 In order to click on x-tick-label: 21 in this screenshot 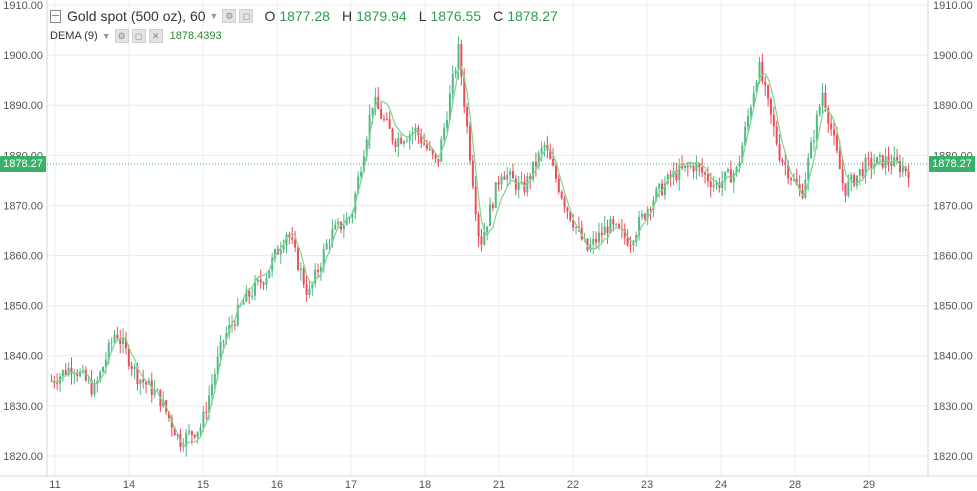, I will do `click(499, 485)`.